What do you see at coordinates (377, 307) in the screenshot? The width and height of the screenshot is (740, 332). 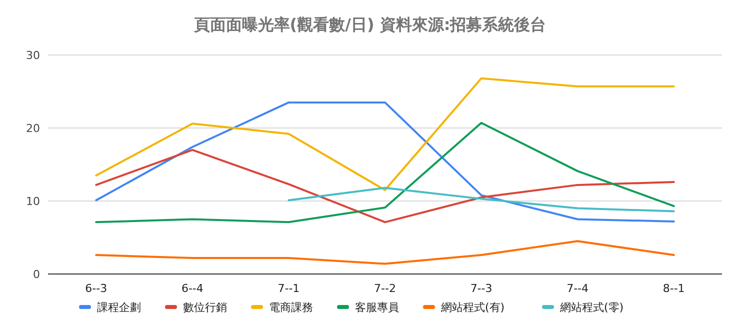 I see `legend-label: 客服專員` at bounding box center [377, 307].